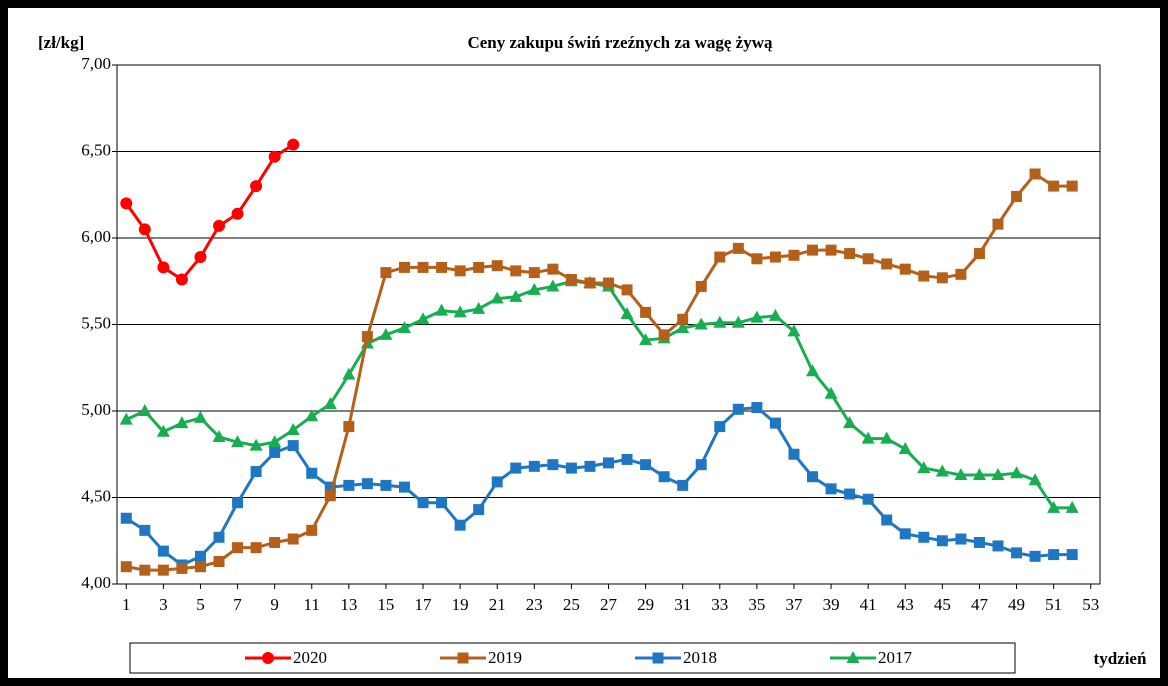  Describe the element at coordinates (96, 322) in the screenshot. I see `y-tick-label: 5,50` at that location.